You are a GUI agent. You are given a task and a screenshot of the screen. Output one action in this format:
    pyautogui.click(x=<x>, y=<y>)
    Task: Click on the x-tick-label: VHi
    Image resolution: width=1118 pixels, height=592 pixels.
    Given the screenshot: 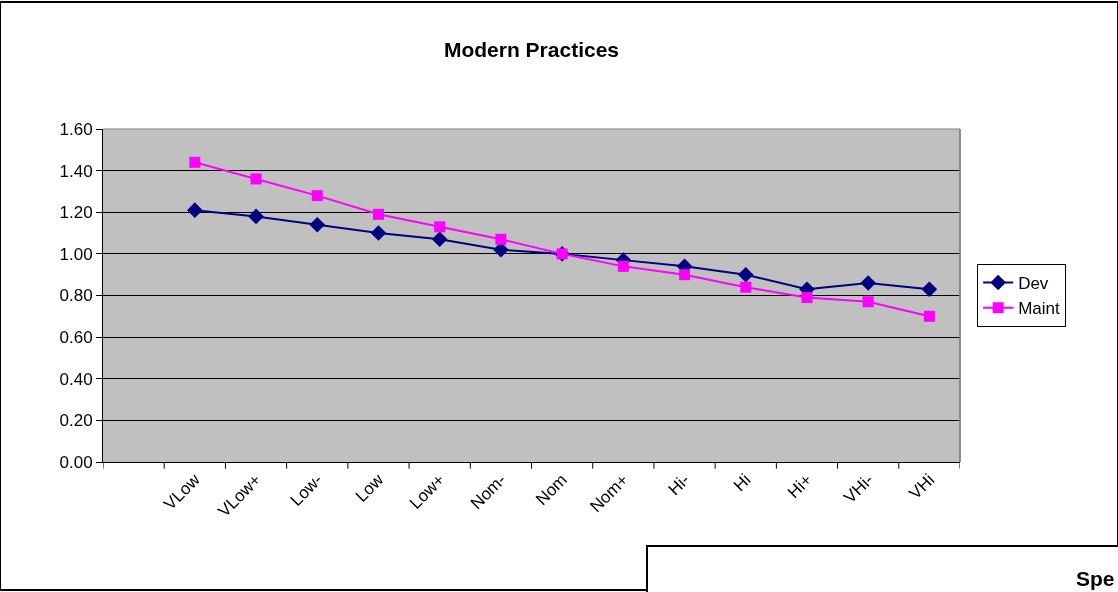 What is the action you would take?
    pyautogui.click(x=922, y=487)
    